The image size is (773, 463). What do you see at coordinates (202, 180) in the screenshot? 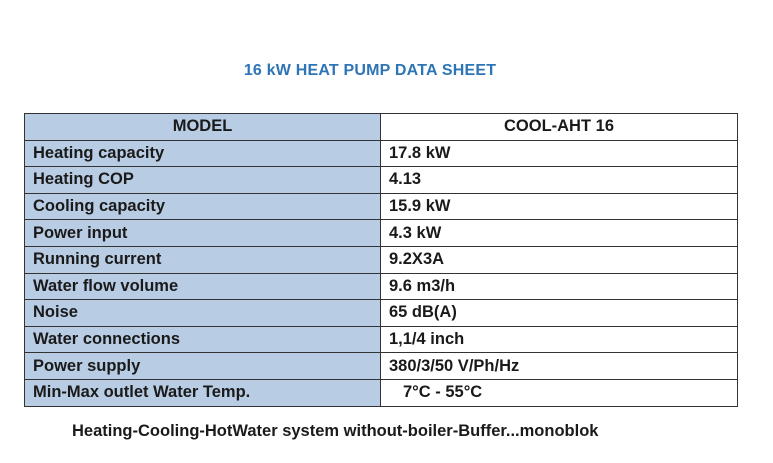
I see `row-label-heating-cop: Heating COP` at bounding box center [202, 180].